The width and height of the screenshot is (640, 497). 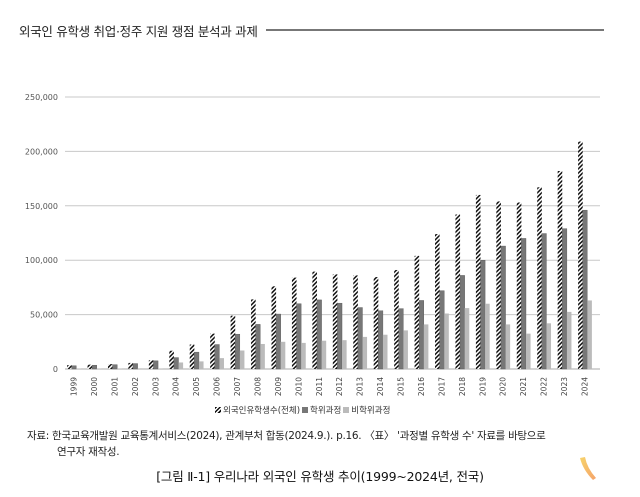 I want to click on x-tick-label: 2013, so click(x=360, y=386).